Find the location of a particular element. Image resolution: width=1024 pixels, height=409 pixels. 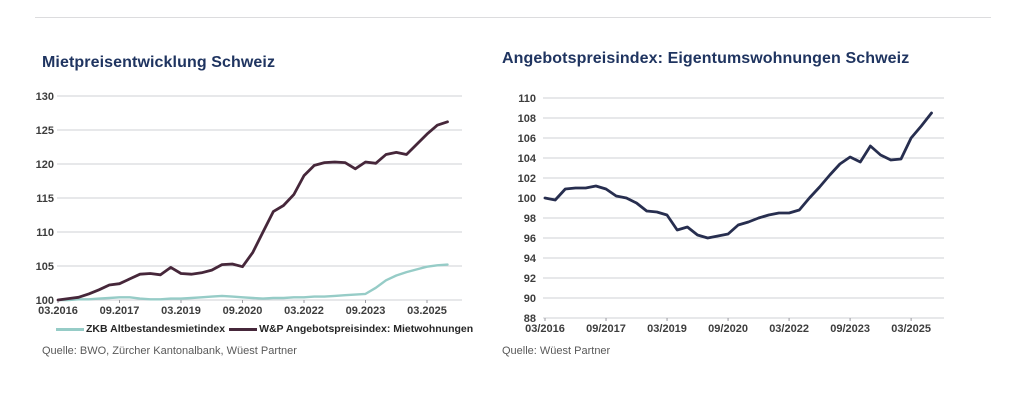

x-axis-label: 03/2025 is located at coordinates (911, 329).